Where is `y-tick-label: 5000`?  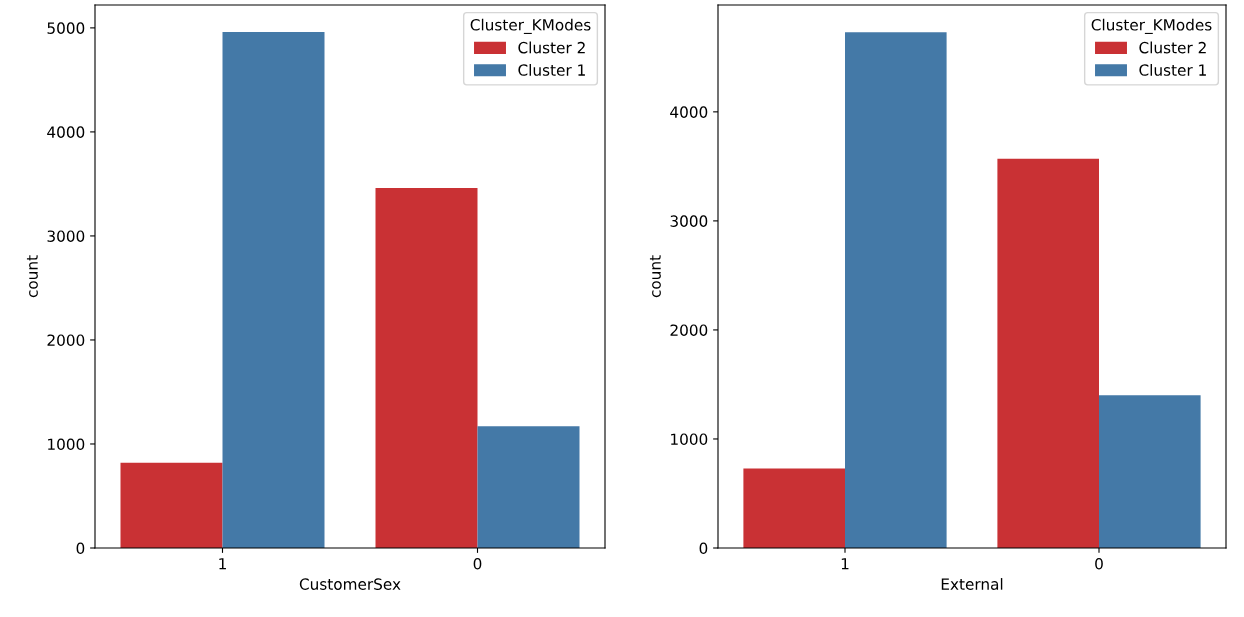 y-tick-label: 5000 is located at coordinates (66, 28).